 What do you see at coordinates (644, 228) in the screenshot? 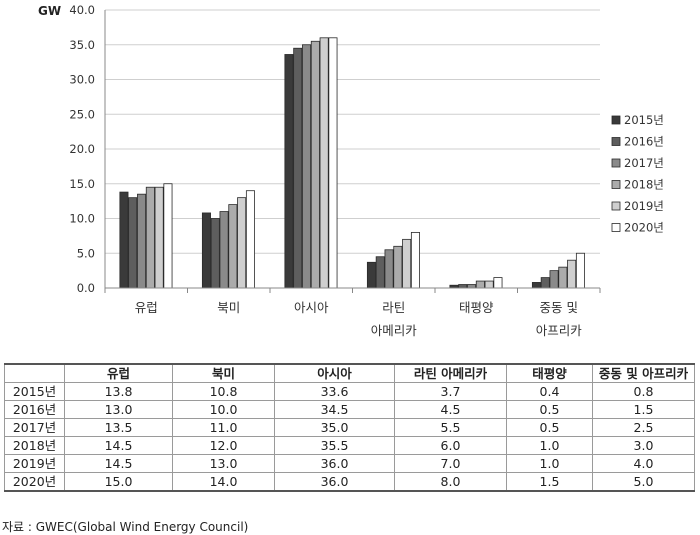
I see `legend-label: 2020년` at bounding box center [644, 228].